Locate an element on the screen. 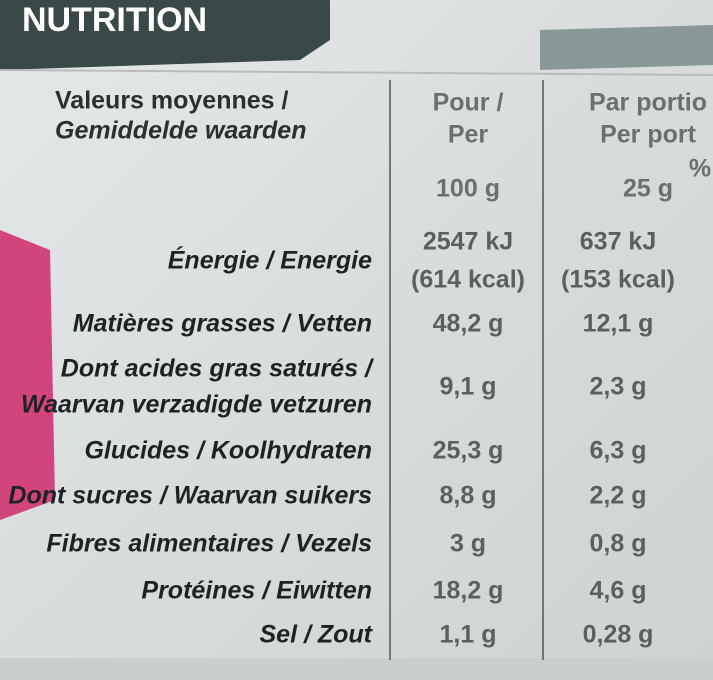 This screenshot has height=680, width=713. per100-value: 18,2 g is located at coordinates (468, 591).